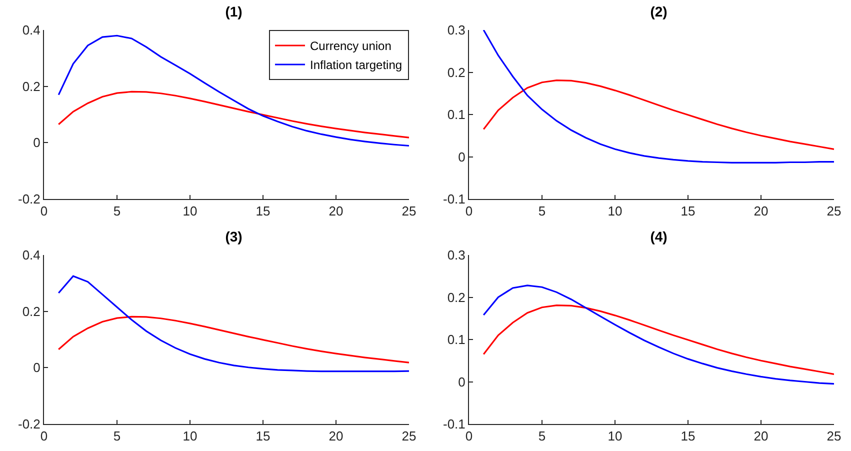 Image resolution: width=851 pixels, height=451 pixels. I want to click on legend-label: Currency union, so click(351, 46).